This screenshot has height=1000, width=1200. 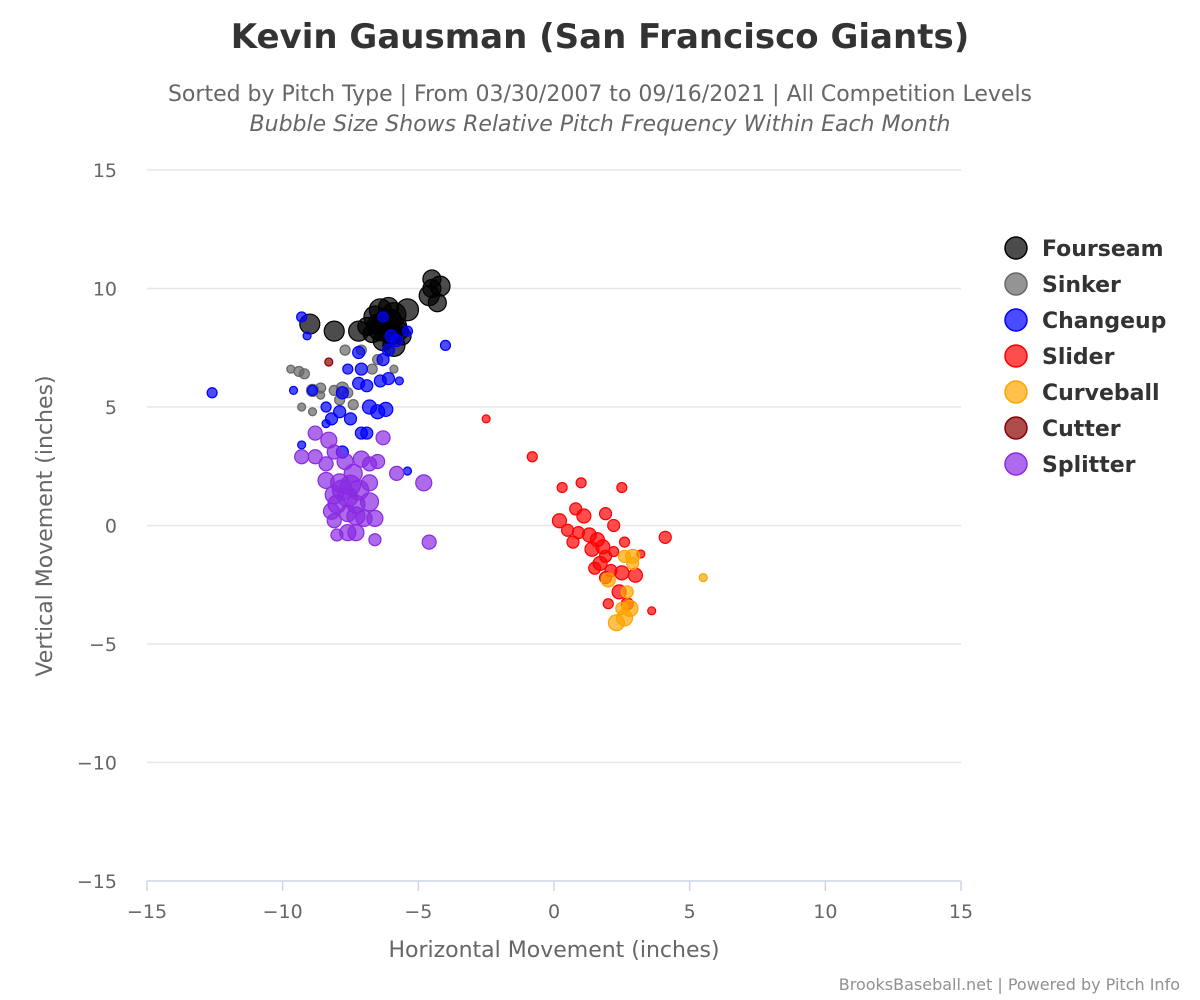 I want to click on cutter-point, so click(x=329, y=362).